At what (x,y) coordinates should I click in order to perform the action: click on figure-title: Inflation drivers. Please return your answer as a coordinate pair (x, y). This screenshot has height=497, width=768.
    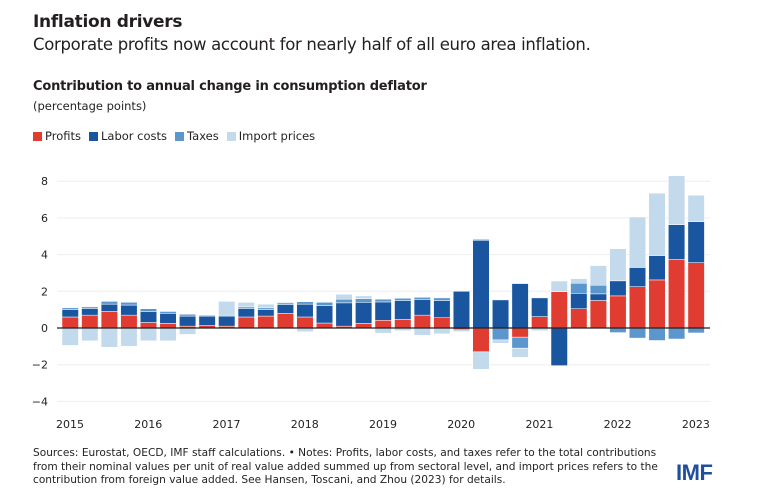
    Looking at the image, I should click on (108, 22).